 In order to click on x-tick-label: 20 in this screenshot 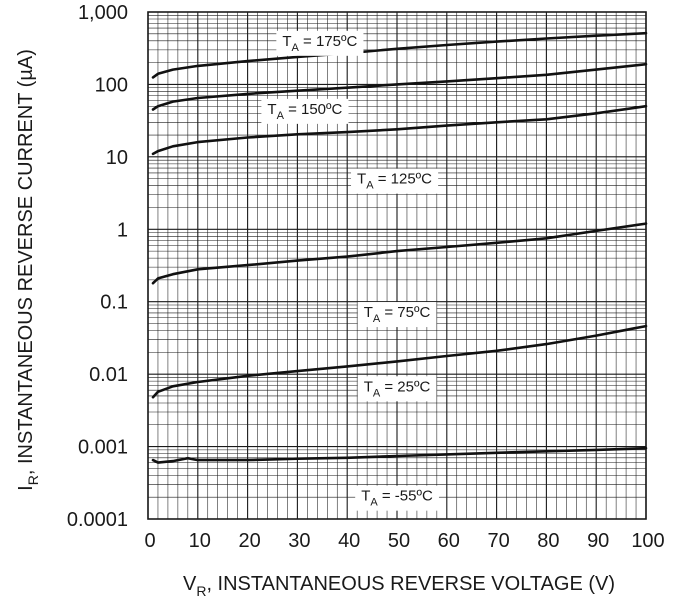, I will do `click(249, 541)`.